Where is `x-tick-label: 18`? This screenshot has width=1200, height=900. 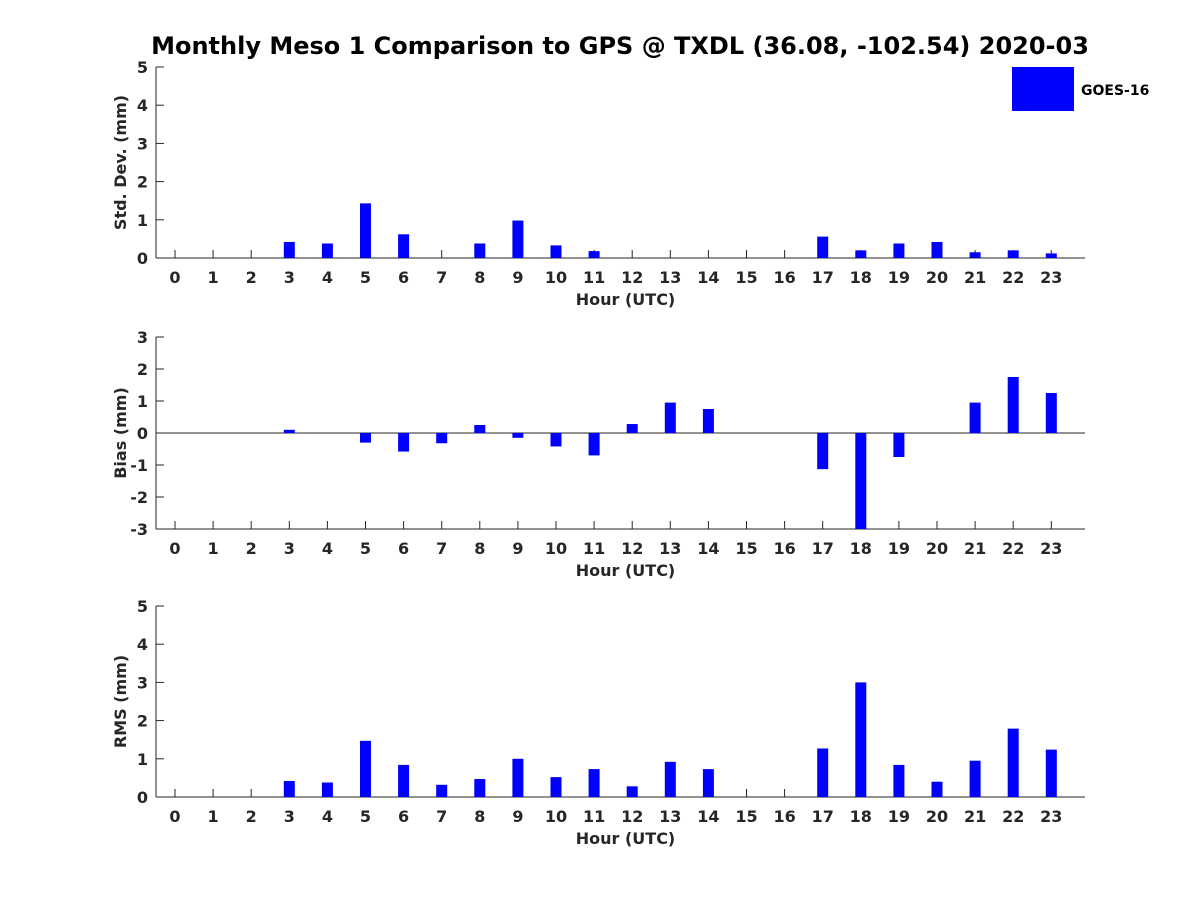 x-tick-label: 18 is located at coordinates (861, 277).